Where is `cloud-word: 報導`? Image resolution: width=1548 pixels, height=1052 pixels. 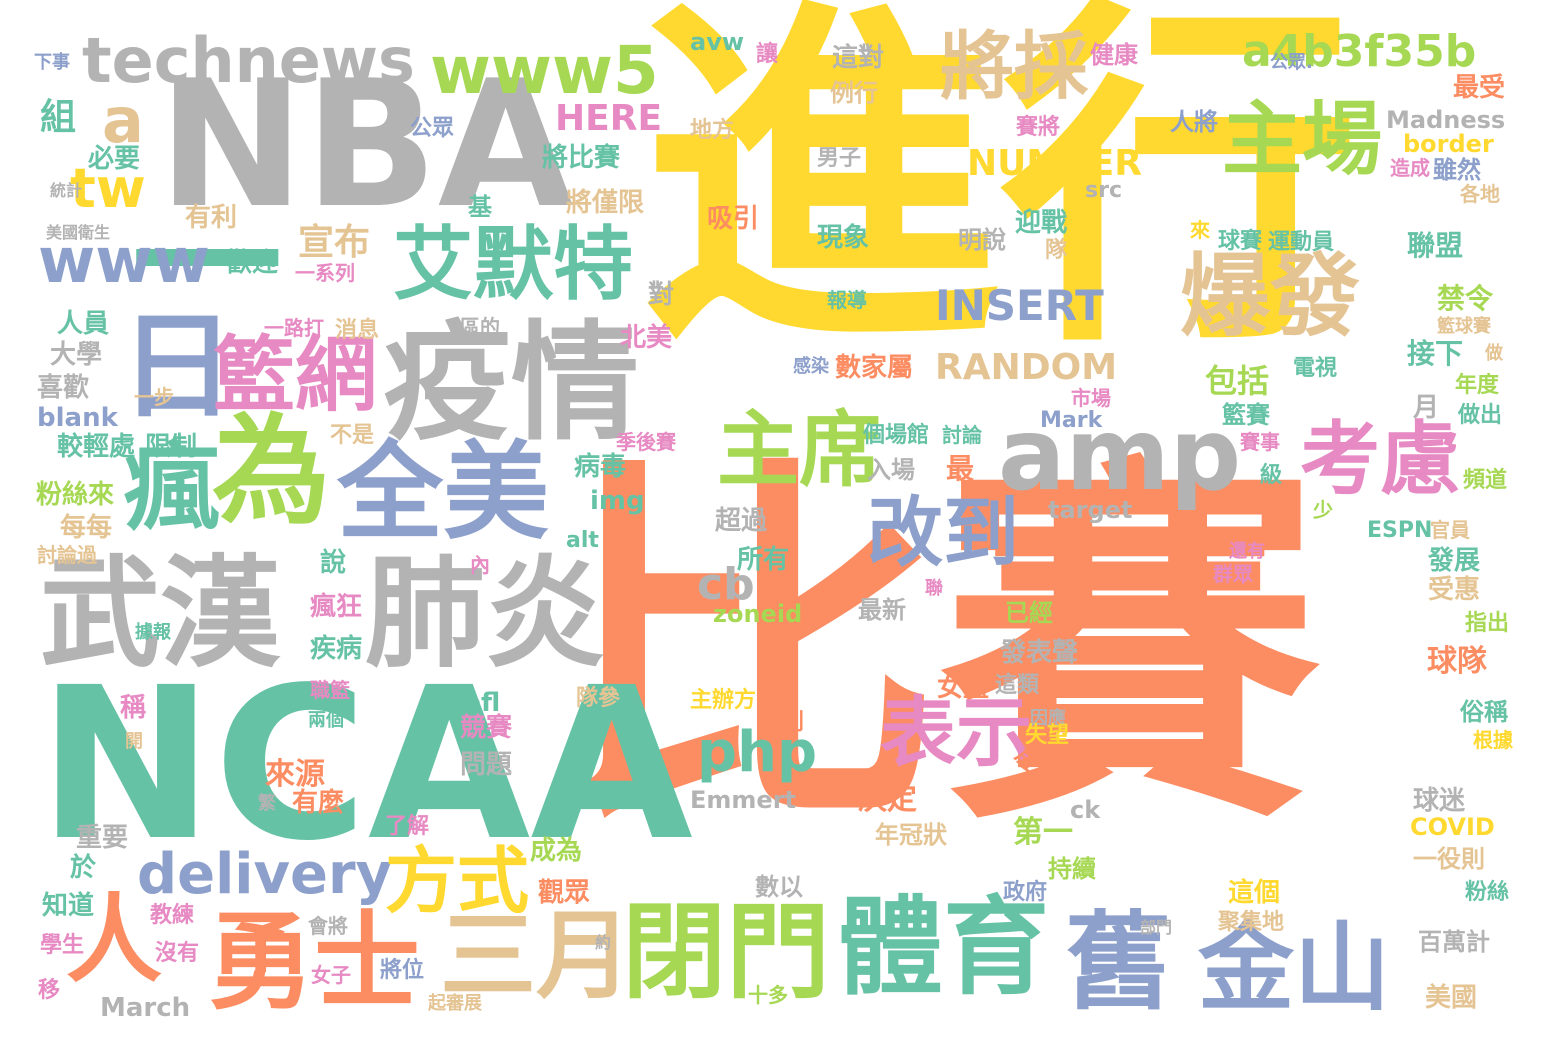
cloud-word: 報導 is located at coordinates (847, 300).